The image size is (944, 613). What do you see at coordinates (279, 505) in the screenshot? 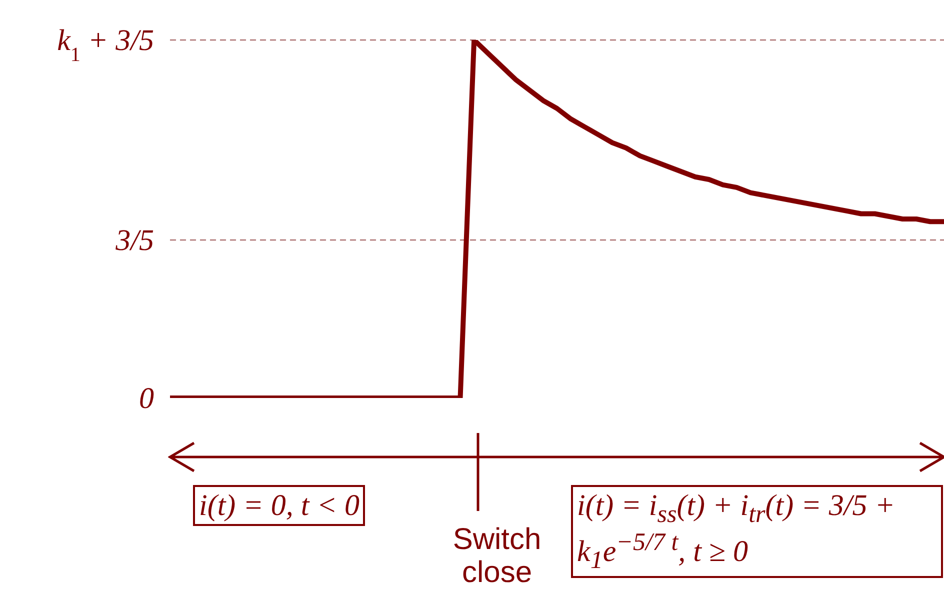
I see `text: i(t) = 0, t < 0` at bounding box center [279, 505].